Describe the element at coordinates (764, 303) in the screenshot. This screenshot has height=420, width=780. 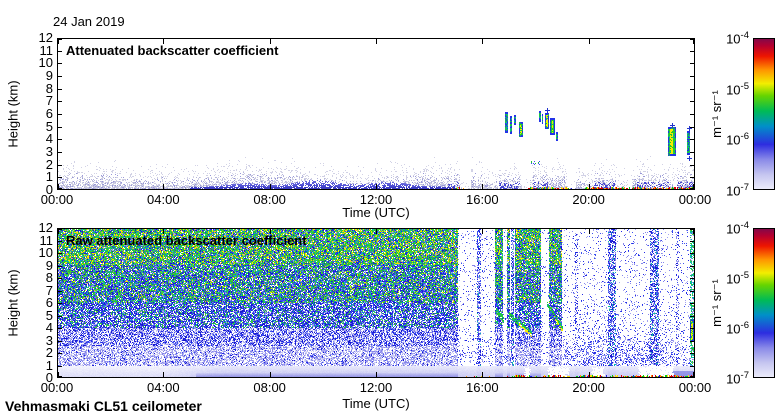
I see `colorbar-bottom` at that location.